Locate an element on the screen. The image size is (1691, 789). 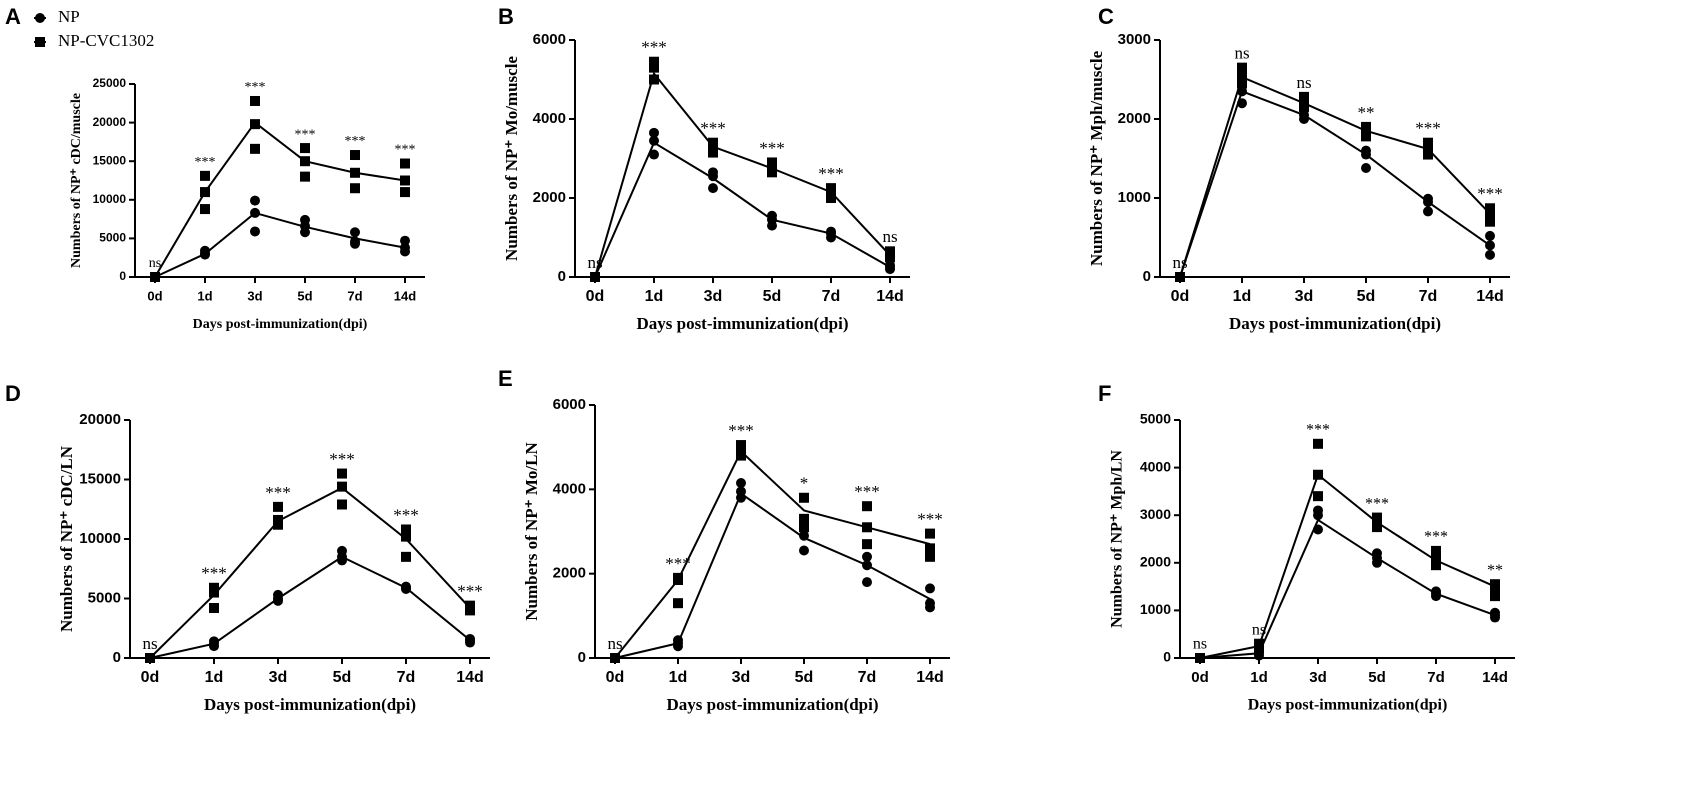
y-axis-label: Numbers of NP⁺ Mph/muscle is located at coordinates (1096, 158).